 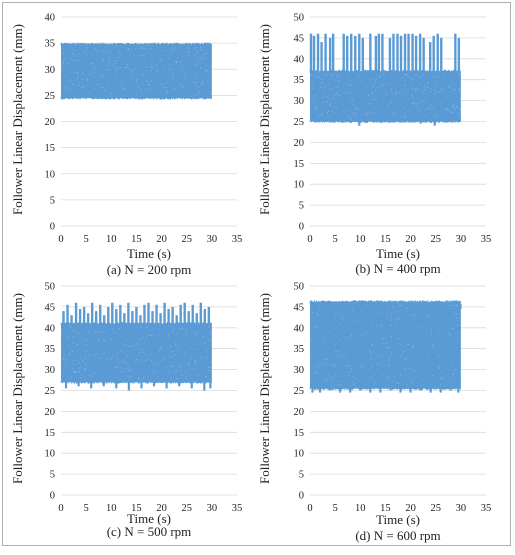 I want to click on chart-caption: (a) N = 200 rpm, so click(x=149, y=269).